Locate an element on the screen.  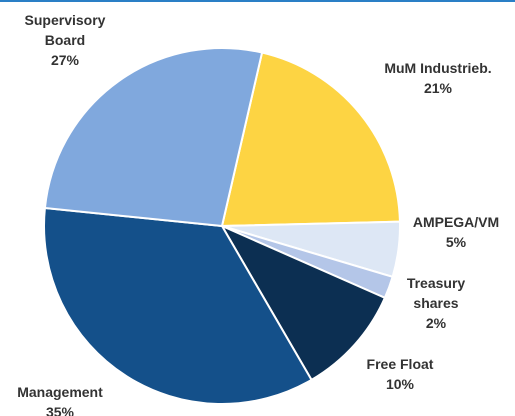
slice-label: Treasury shares 2% is located at coordinates (436, 303).